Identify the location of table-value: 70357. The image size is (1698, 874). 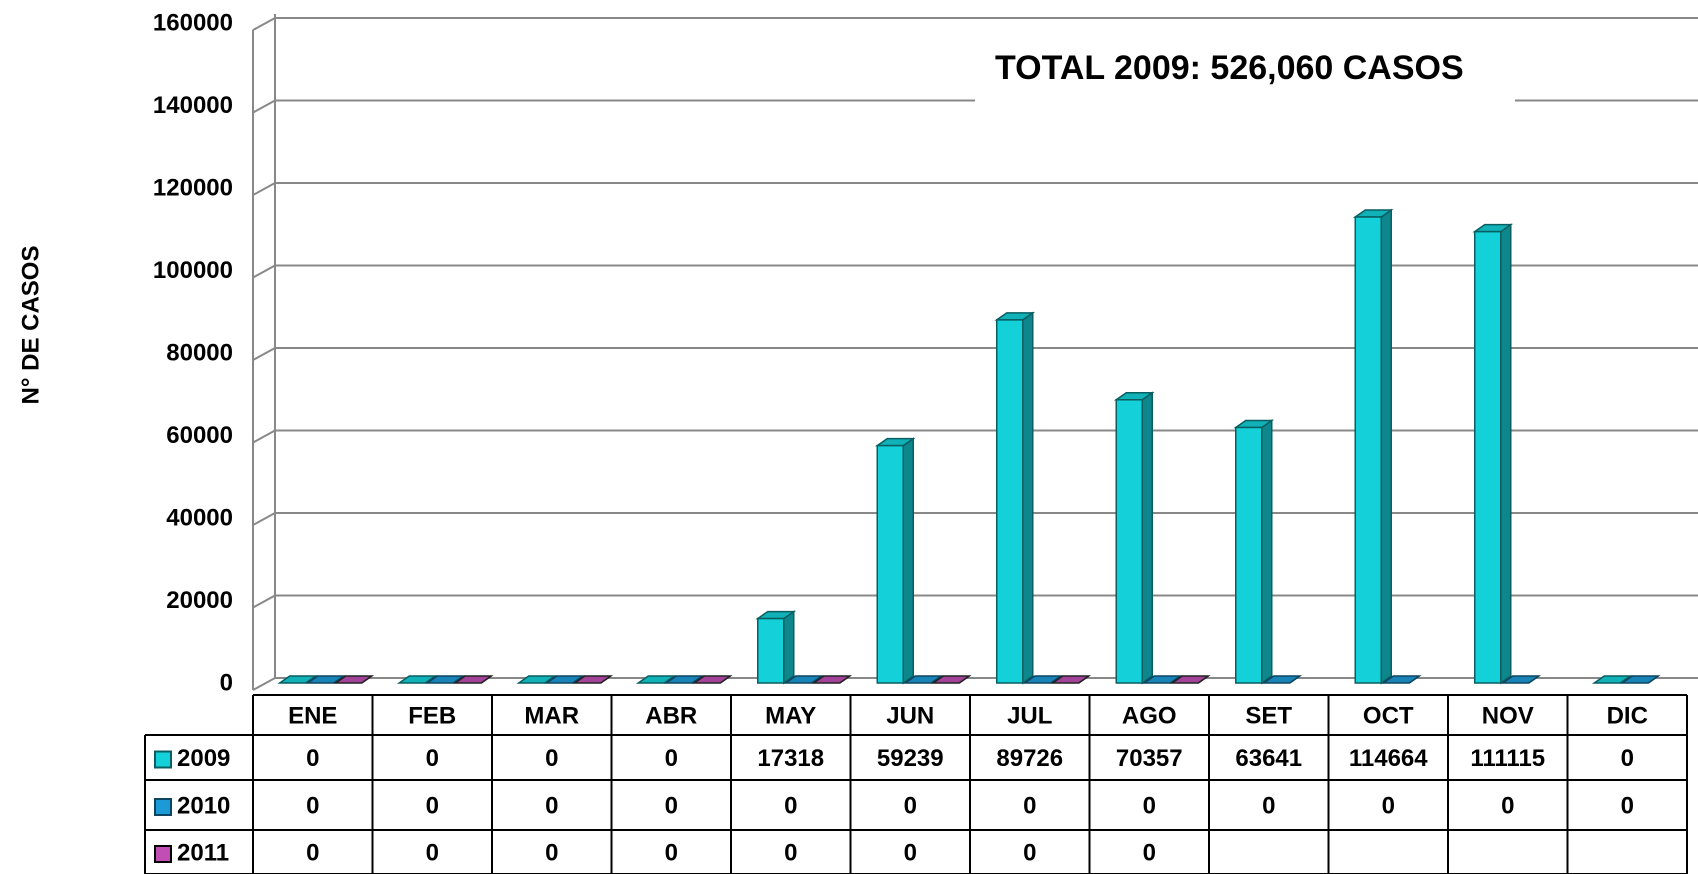
(1149, 758).